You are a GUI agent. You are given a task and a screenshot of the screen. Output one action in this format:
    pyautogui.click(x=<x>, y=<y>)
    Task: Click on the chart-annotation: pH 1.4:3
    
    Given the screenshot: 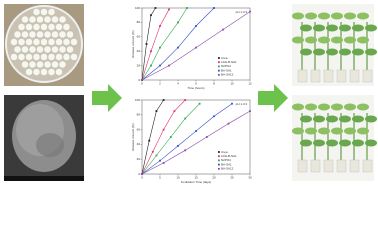 What is the action you would take?
    pyautogui.click(x=242, y=12)
    